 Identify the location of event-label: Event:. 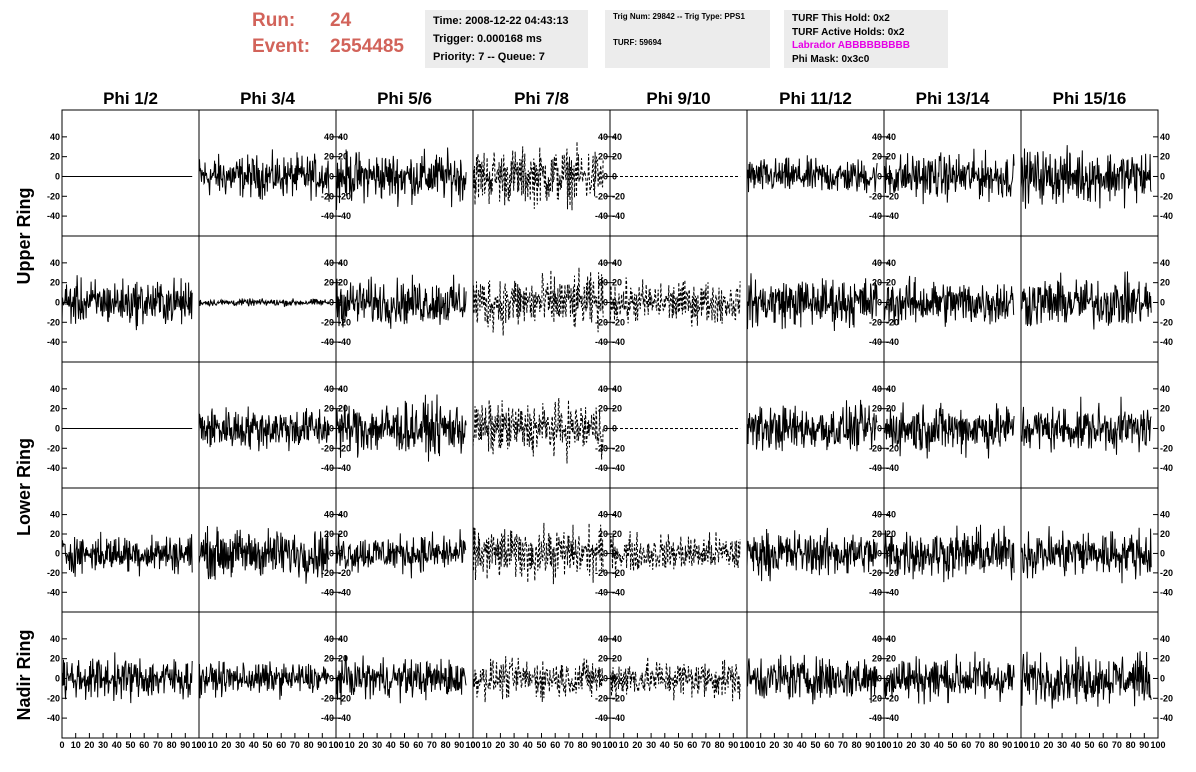
(281, 46).